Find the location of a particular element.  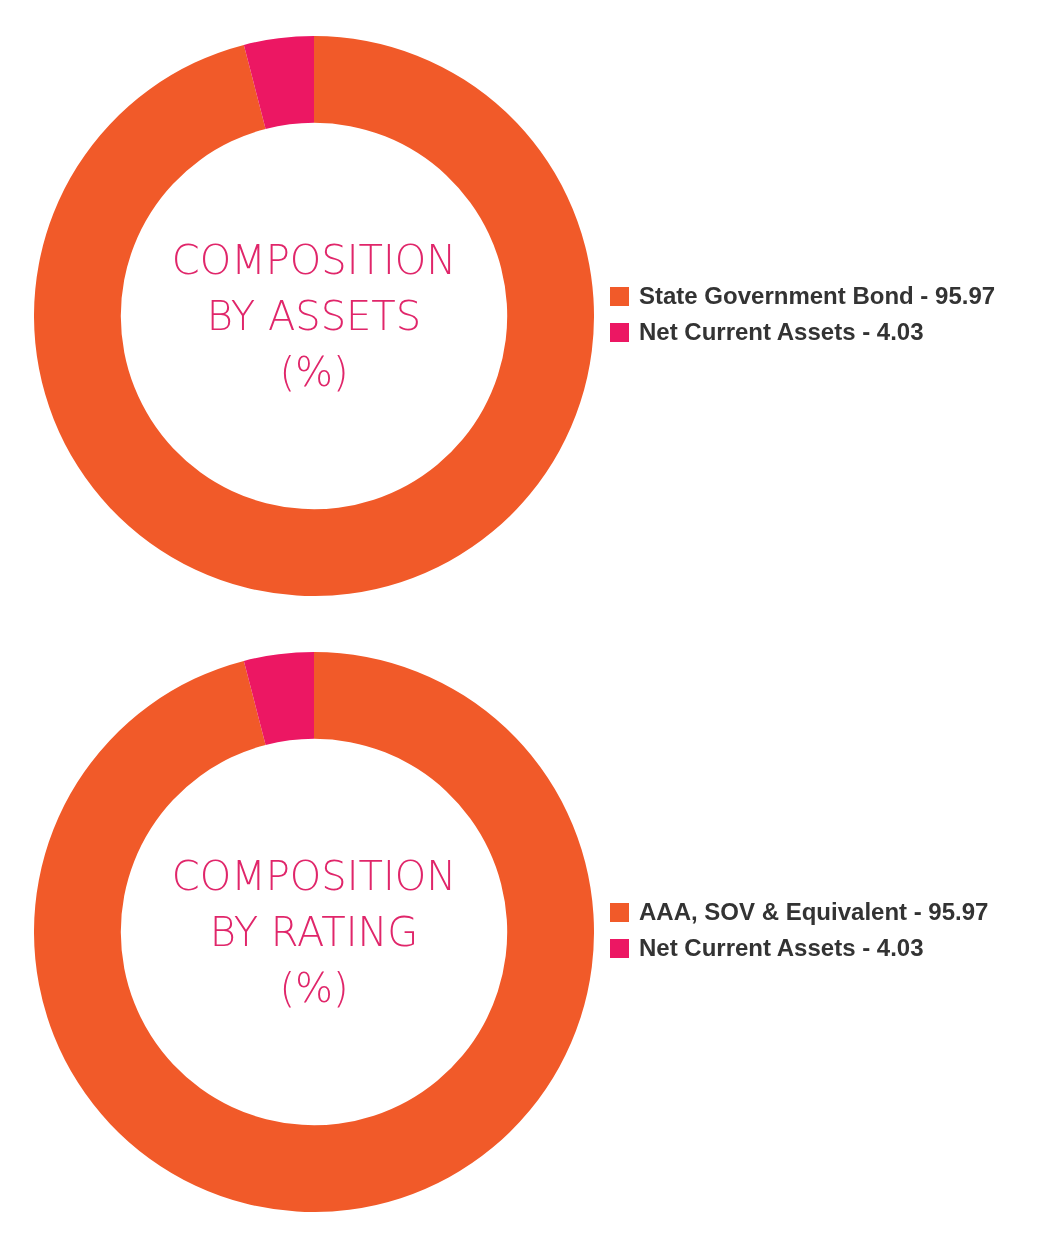

legend-label: State Government Bond - 95.97 is located at coordinates (818, 296).